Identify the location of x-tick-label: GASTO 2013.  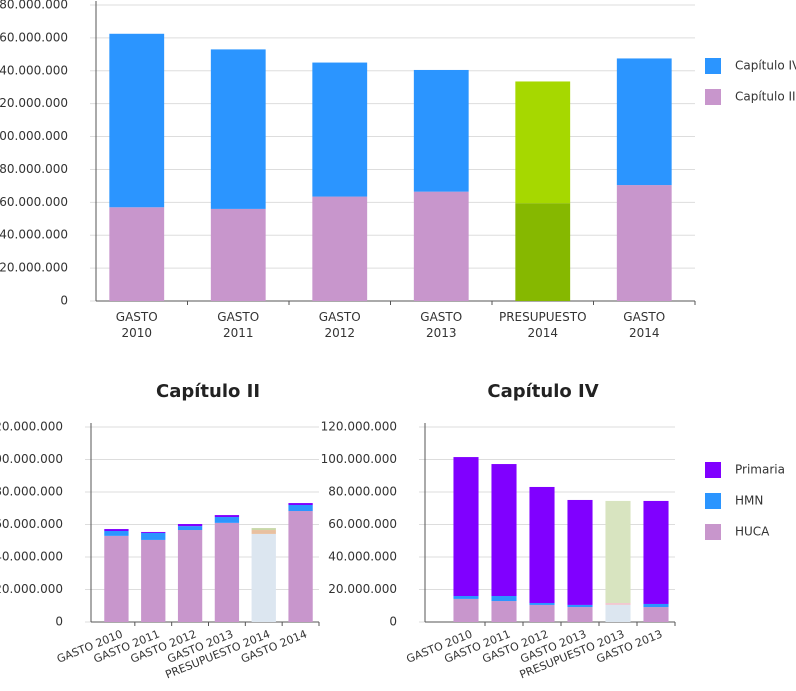
(441, 325).